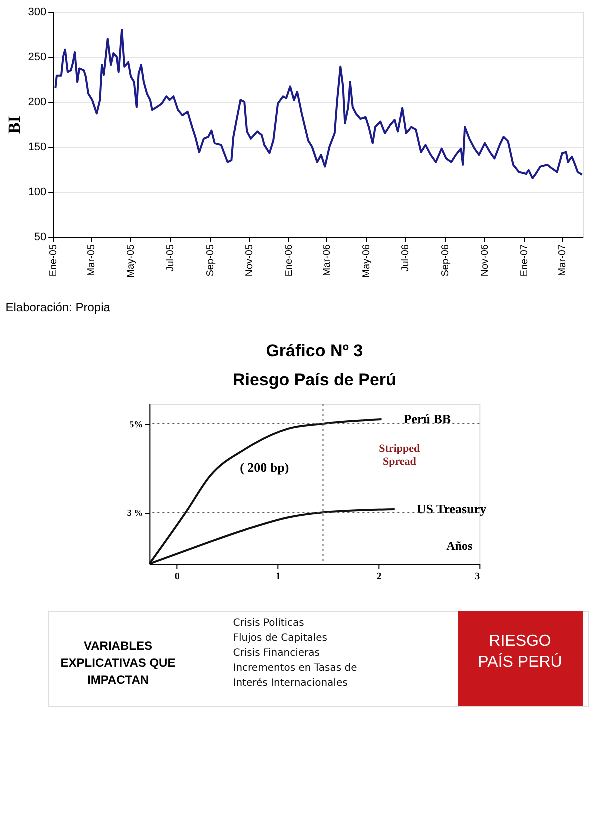 Image resolution: width=602 pixels, height=816 pixels. What do you see at coordinates (210, 260) in the screenshot?
I see `x-tick-label: Sep-05` at bounding box center [210, 260].